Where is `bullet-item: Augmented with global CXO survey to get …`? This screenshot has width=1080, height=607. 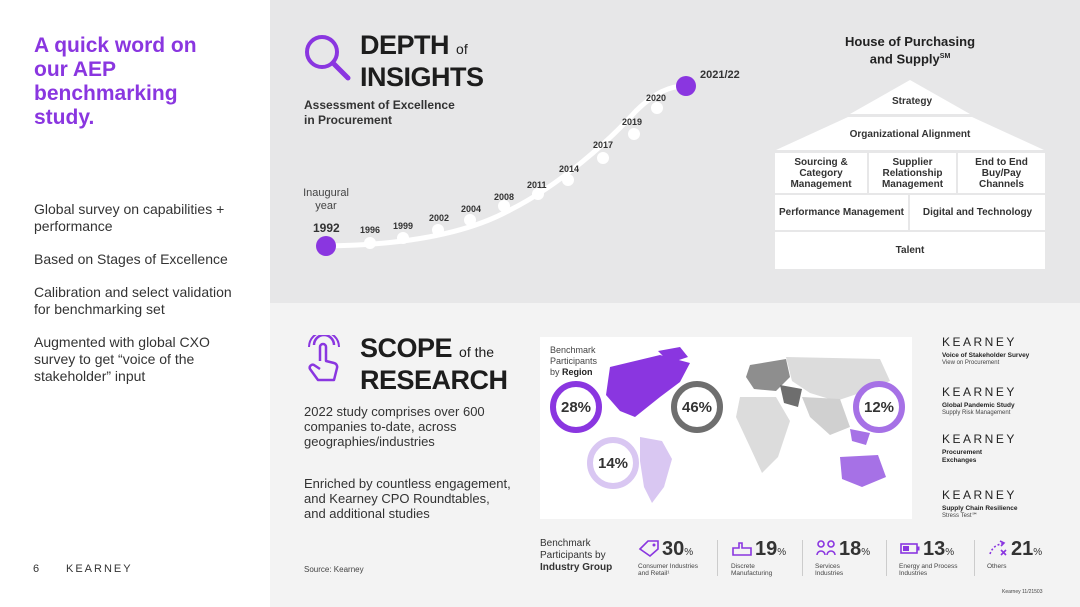 bullet-item: Augmented with global CXO survey to get … is located at coordinates (122, 359).